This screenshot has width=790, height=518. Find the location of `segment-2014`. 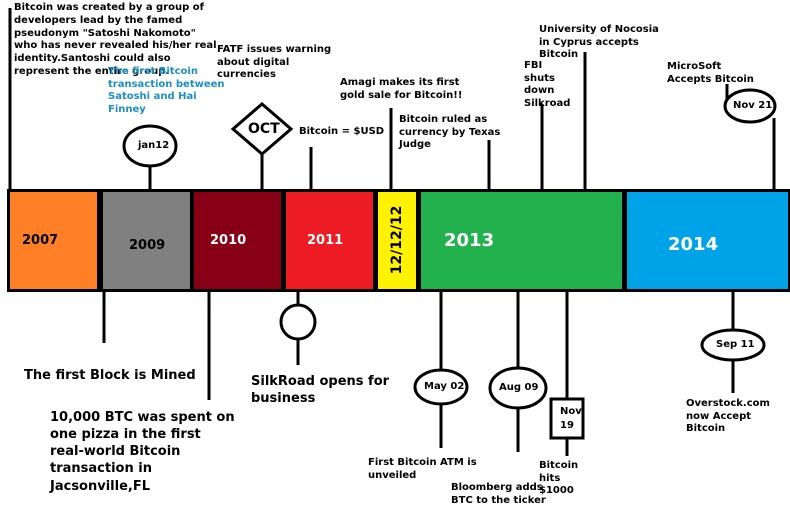

segment-2014 is located at coordinates (707, 240).